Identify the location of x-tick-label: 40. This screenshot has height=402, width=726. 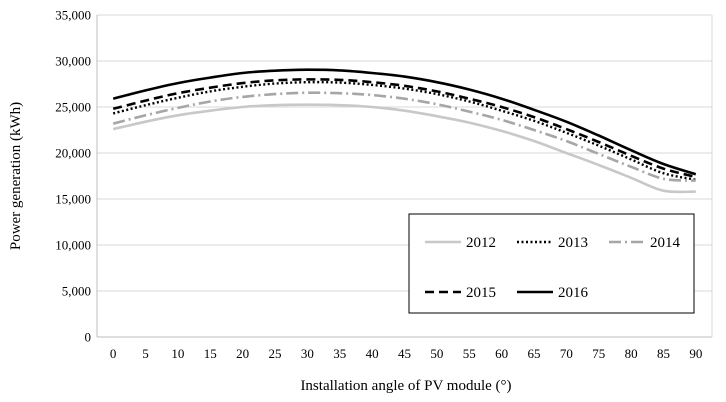
(372, 353).